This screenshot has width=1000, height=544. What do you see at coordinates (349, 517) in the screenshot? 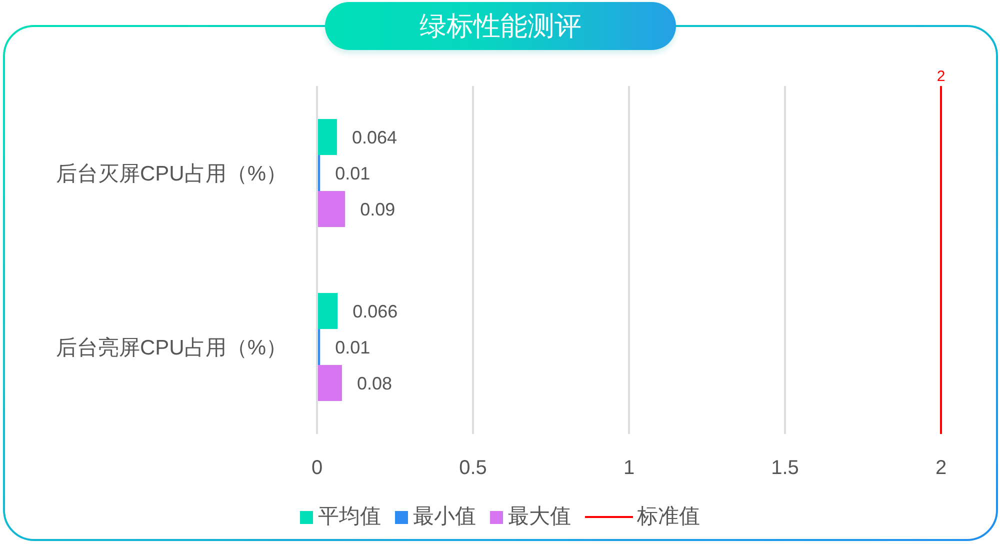
I see `legend-label: 平均值` at bounding box center [349, 517].